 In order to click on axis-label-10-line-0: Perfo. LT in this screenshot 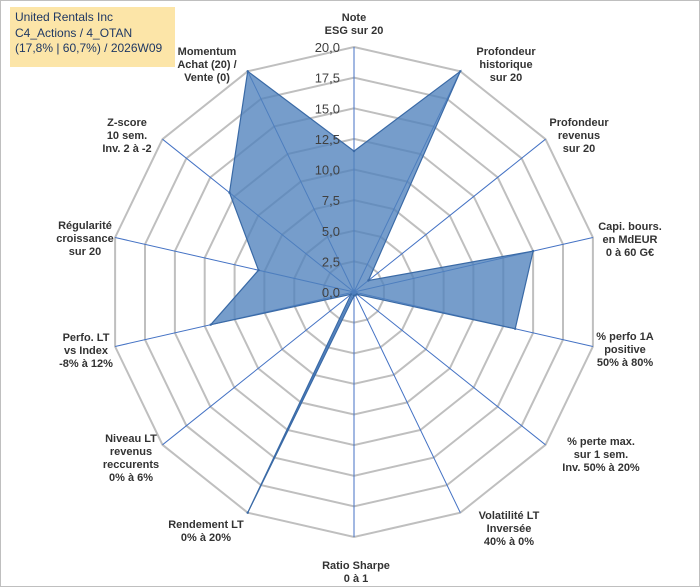, I will do `click(86, 338)`.